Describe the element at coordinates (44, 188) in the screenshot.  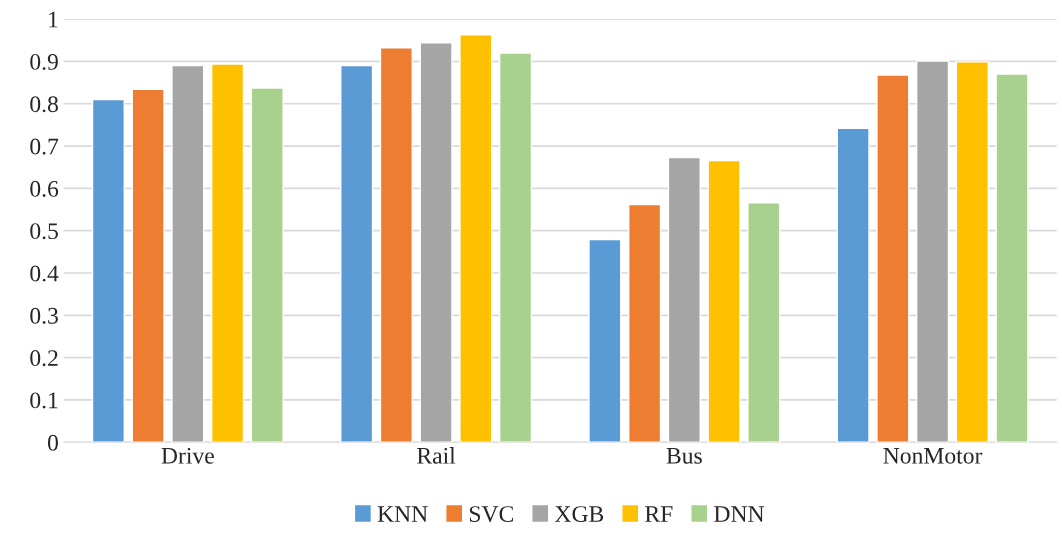
I see `y-tick-label: 0.6` at that location.